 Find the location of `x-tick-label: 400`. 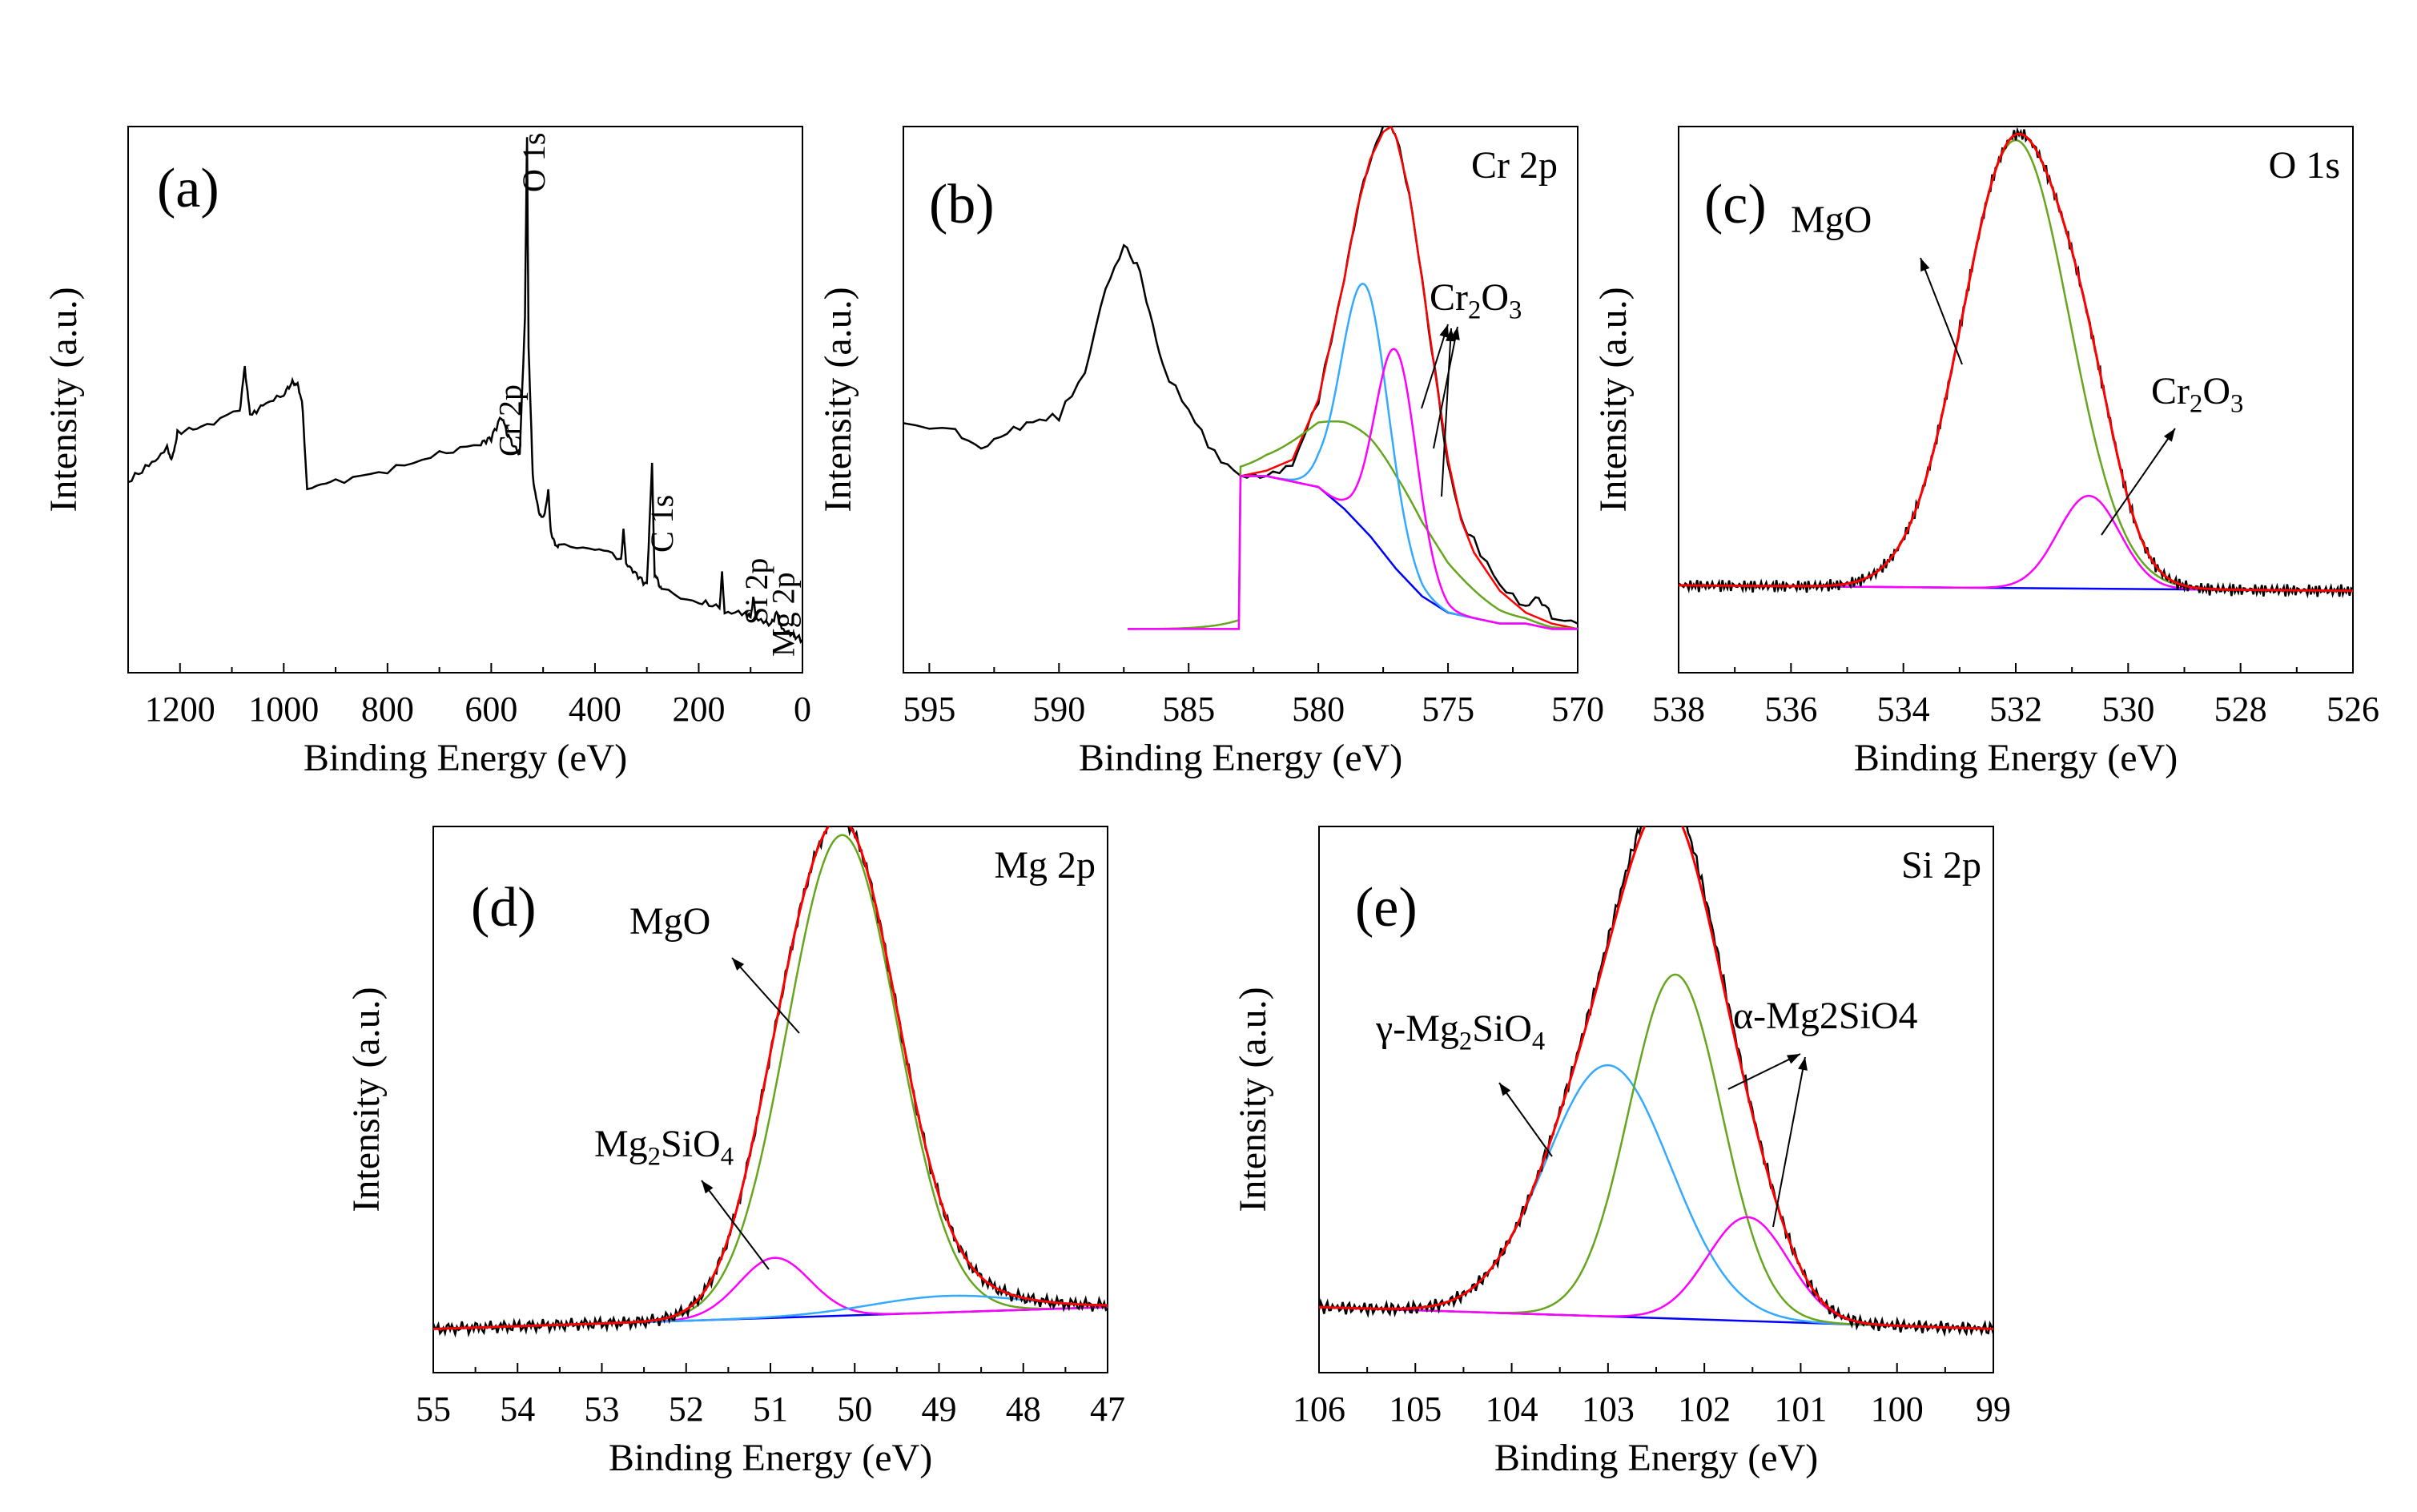

x-tick-label: 400 is located at coordinates (595, 709).